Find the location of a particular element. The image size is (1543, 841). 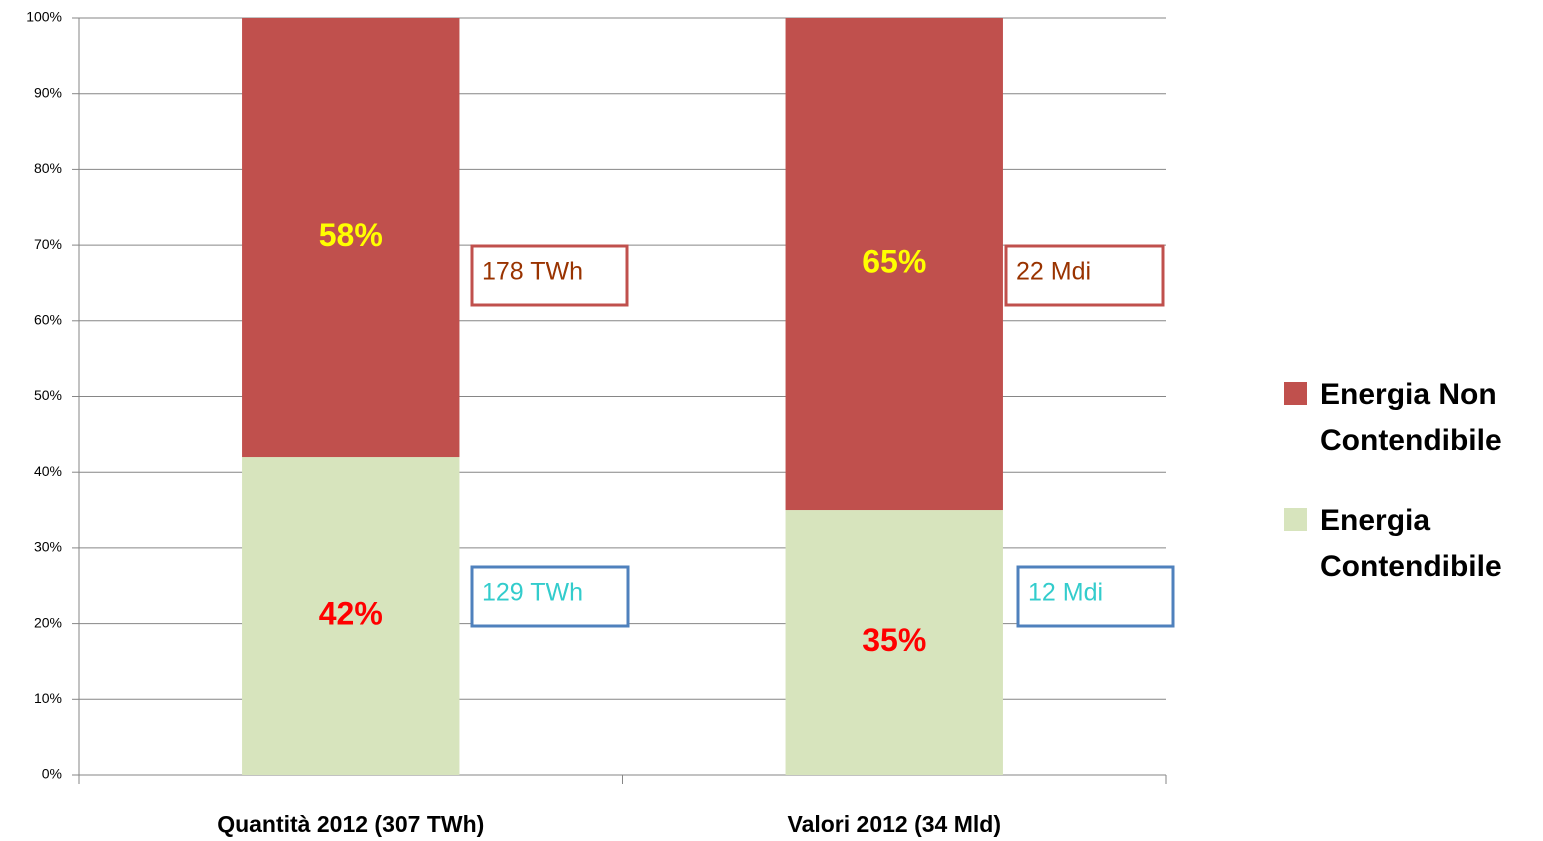

legend-label: Energia Contendibile is located at coordinates (1411, 543).